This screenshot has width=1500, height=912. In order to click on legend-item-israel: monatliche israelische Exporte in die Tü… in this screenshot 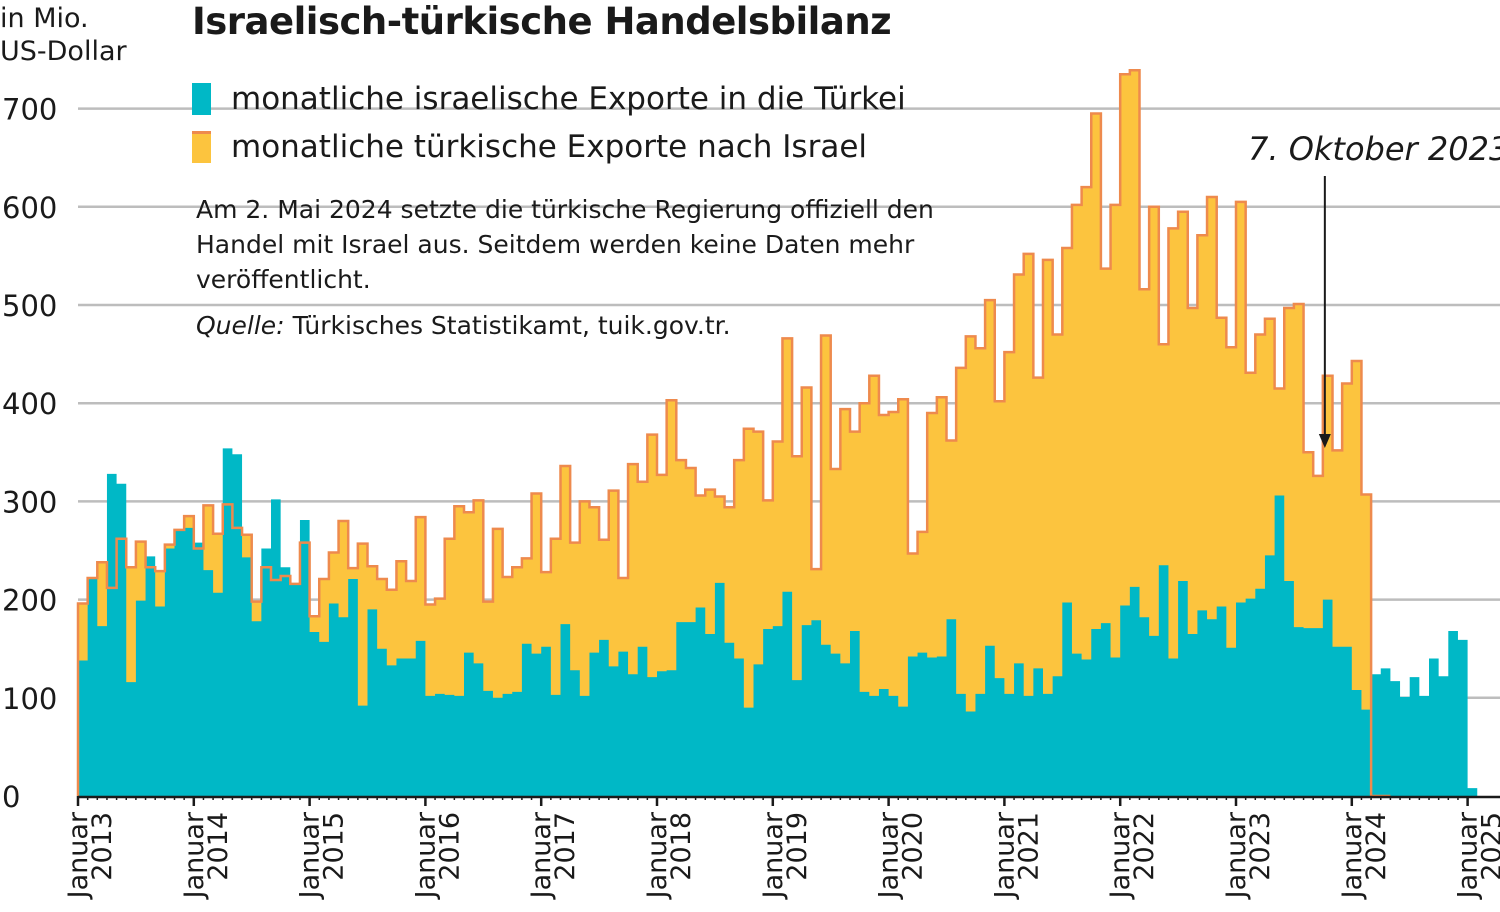, I will do `click(549, 99)`.